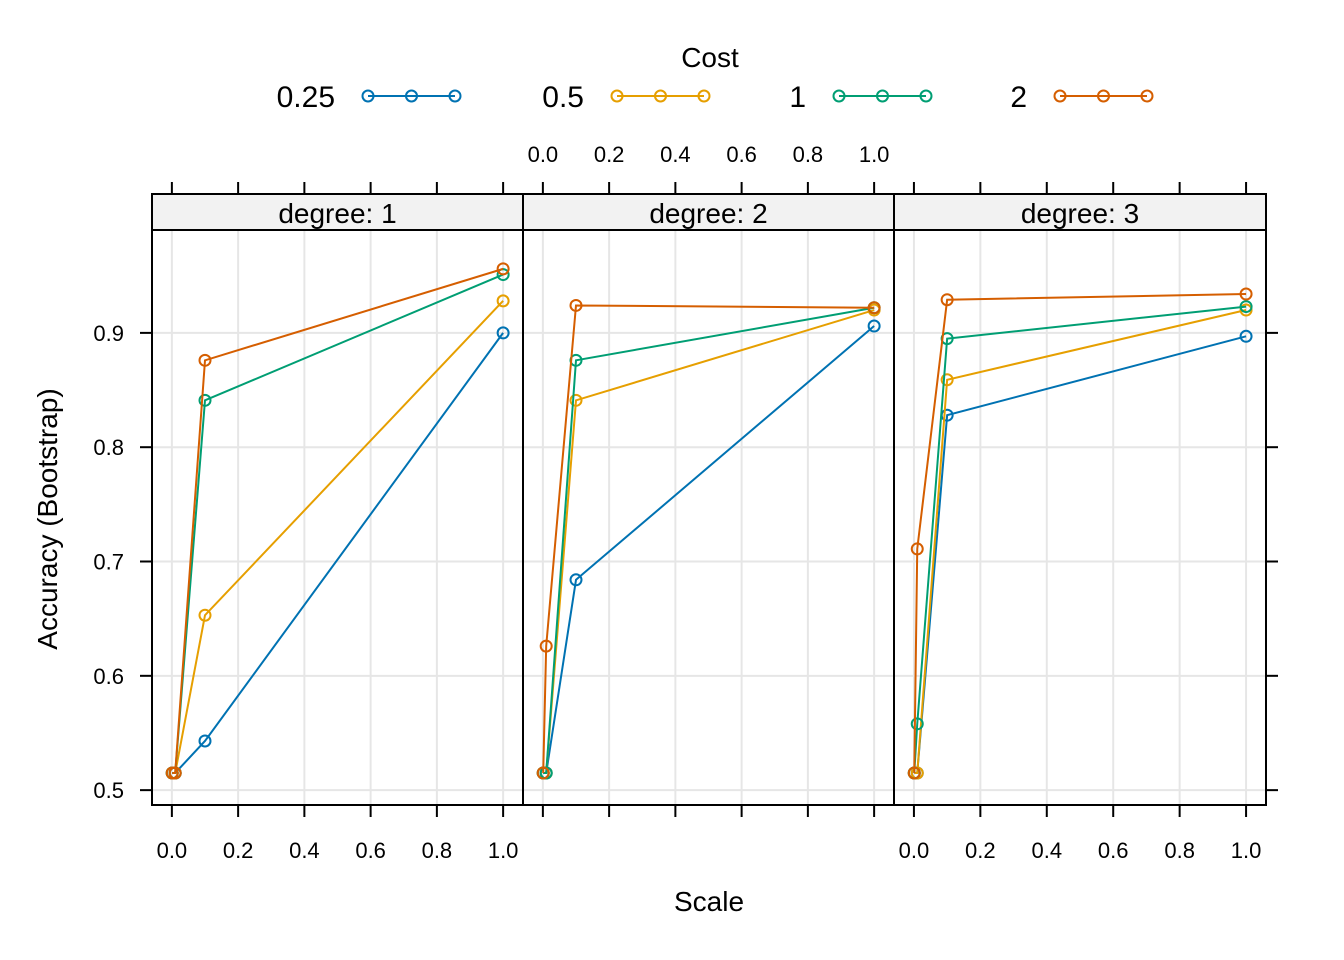  What do you see at coordinates (108, 676) in the screenshot?
I see `y-tick-label: 0.6` at bounding box center [108, 676].